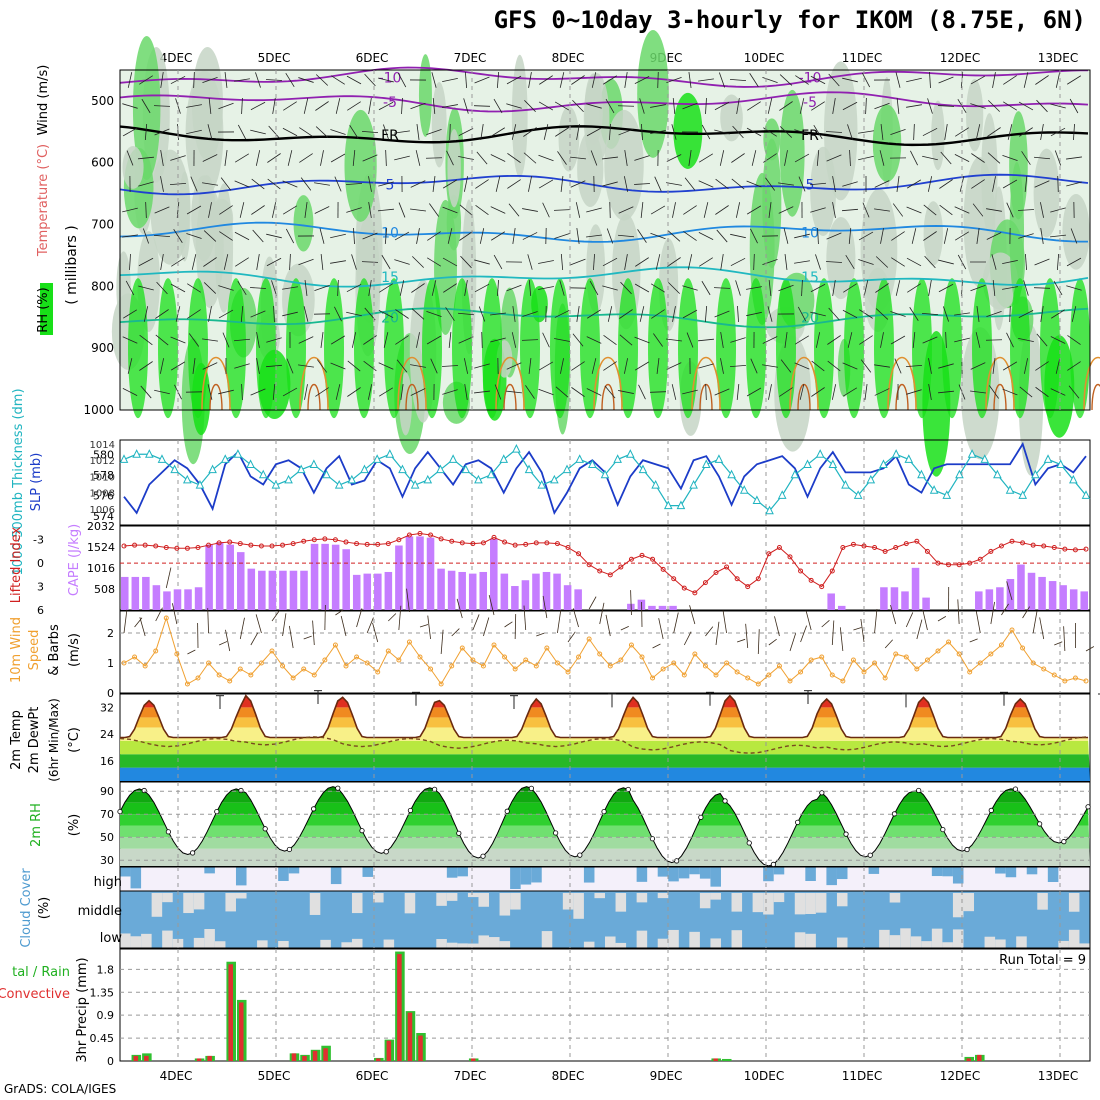  Describe the element at coordinates (810, 185) in the screenshot. I see `isotherm-label: 5` at that location.